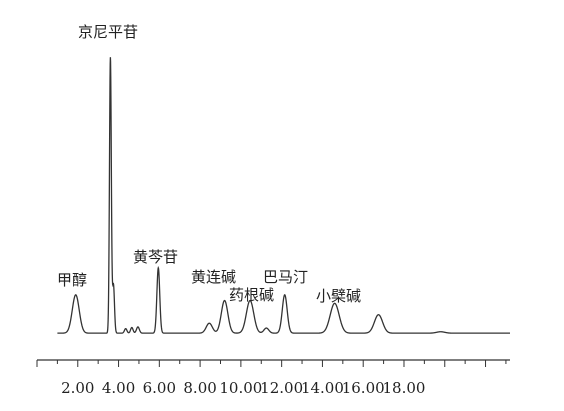 This screenshot has height=411, width=564. Describe the element at coordinates (159, 388) in the screenshot. I see `x-tick-label: 6.00` at that location.